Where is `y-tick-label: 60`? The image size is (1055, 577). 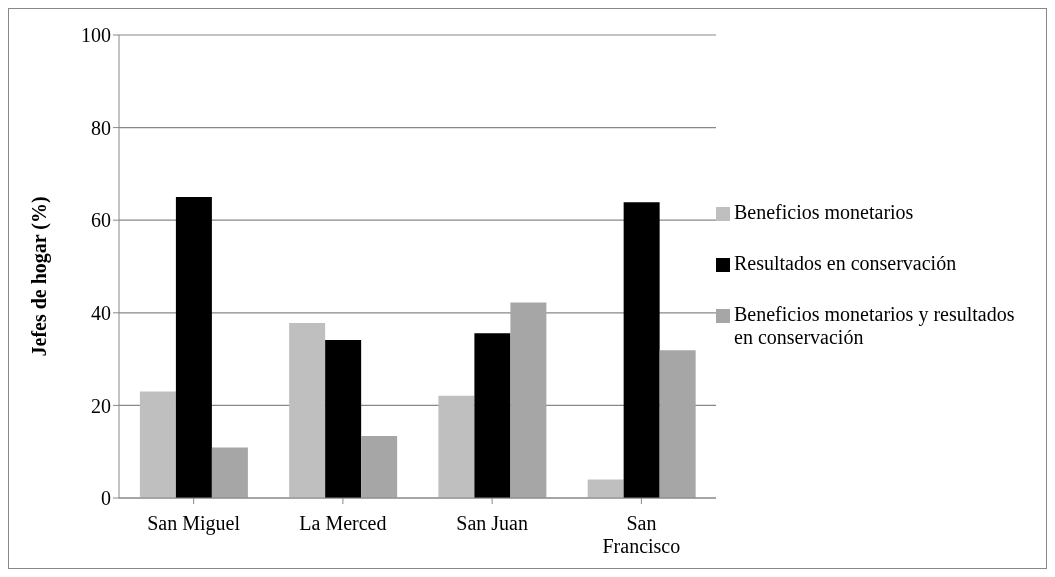 y-tick-label: 60 is located at coordinates (101, 220).